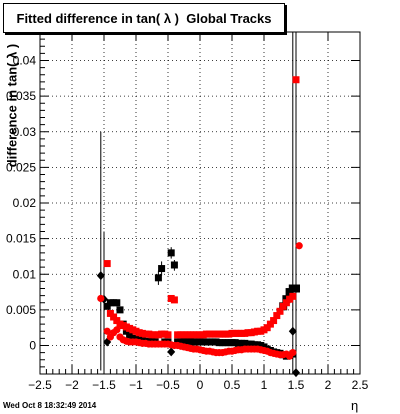  What do you see at coordinates (136, 385) in the screenshot?
I see `x-tick-label: −1` at bounding box center [136, 385].